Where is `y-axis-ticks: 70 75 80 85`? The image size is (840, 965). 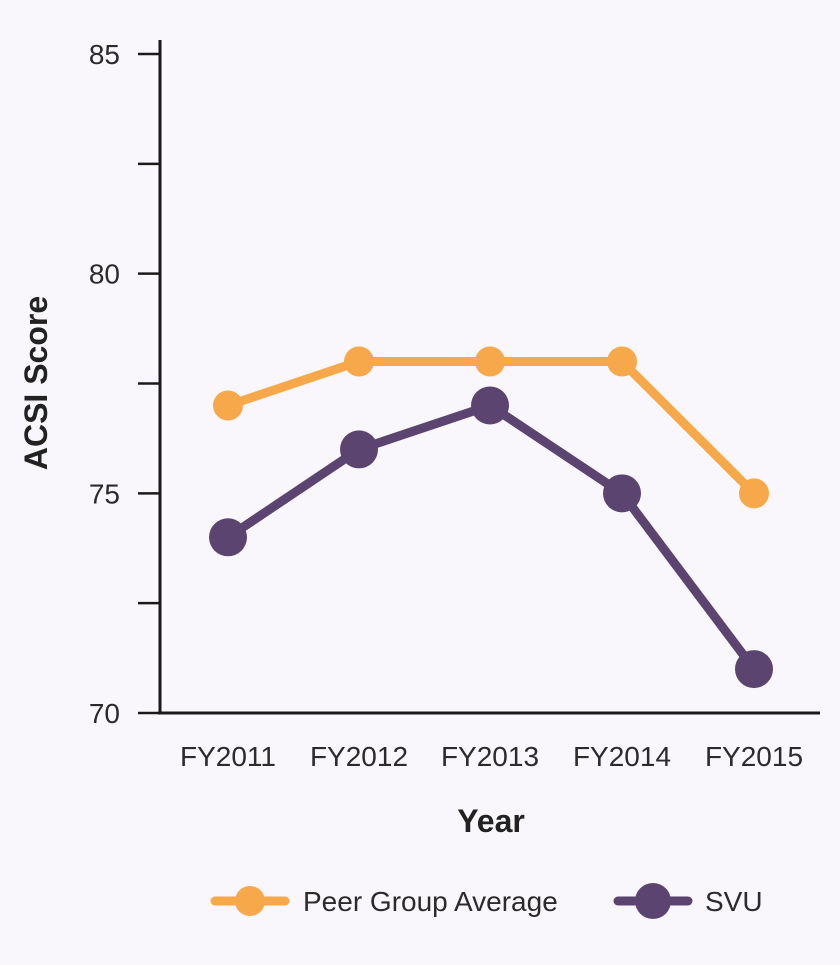
y-axis-ticks: 70 75 80 85 is located at coordinates (124, 384).